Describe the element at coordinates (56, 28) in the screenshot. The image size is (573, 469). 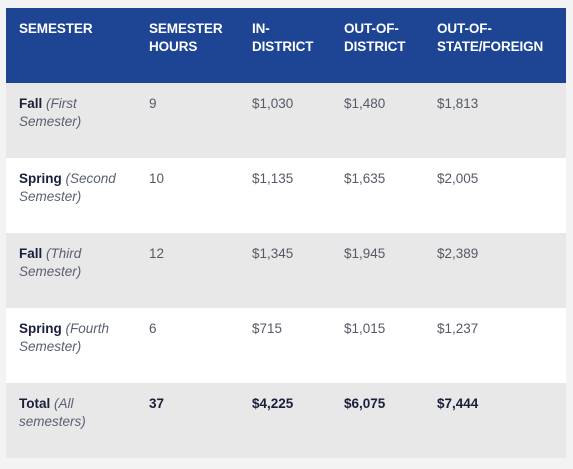
I see `header-semester: SEMESTER` at that location.